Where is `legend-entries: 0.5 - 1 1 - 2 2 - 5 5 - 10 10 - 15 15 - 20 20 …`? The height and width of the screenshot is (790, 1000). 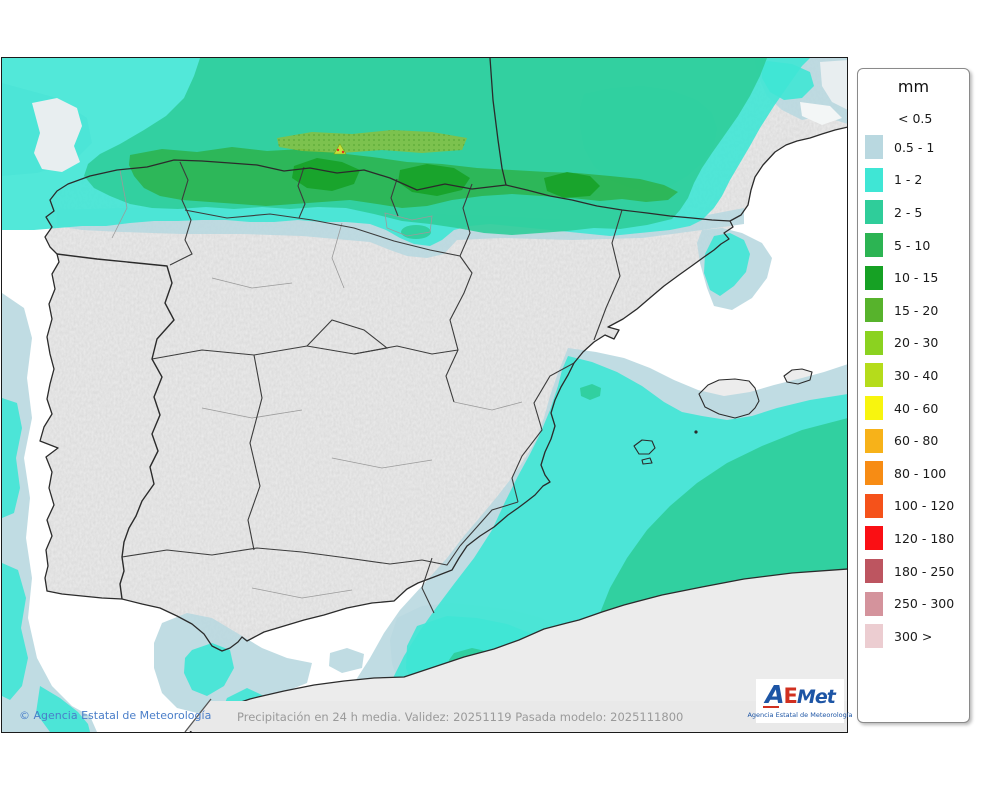 legend-entries: 0.5 - 1 1 - 2 2 - 5 5 - 10 10 - 15 15 - 20 20 … is located at coordinates (913, 392).